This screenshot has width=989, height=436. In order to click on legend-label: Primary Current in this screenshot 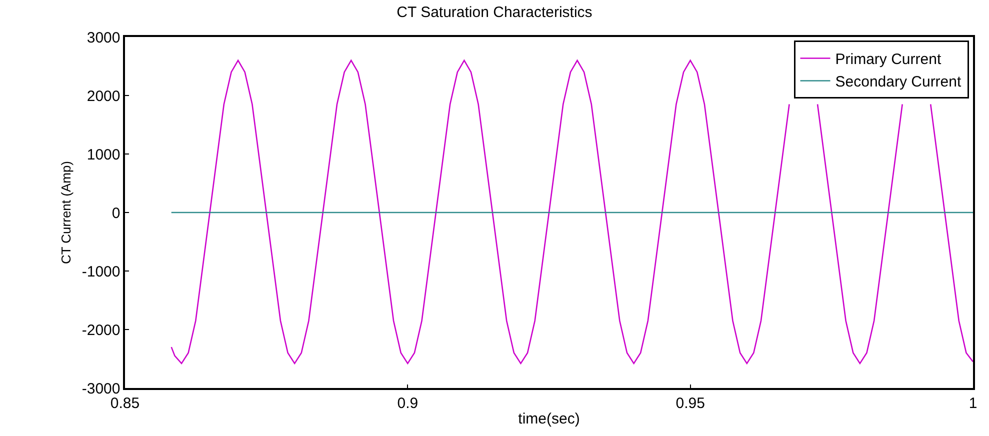, I will do `click(888, 59)`.